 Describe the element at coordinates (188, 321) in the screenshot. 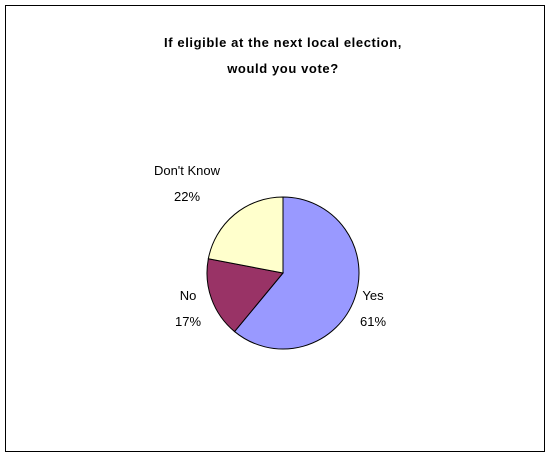

I see `slice-label-no-percent: 17%` at that location.